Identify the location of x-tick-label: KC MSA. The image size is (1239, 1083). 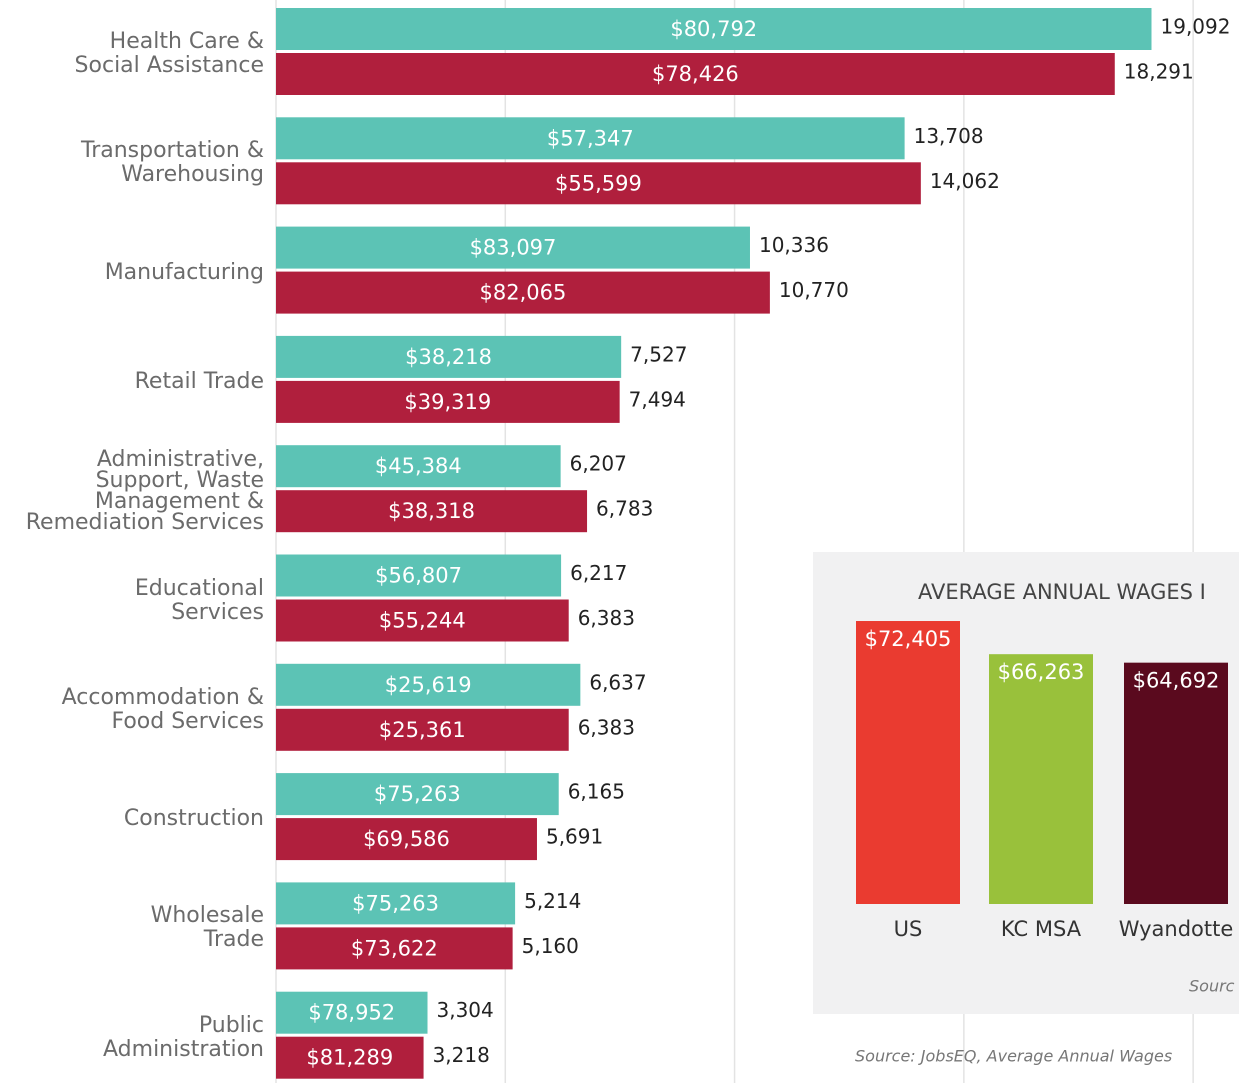
(1041, 929).